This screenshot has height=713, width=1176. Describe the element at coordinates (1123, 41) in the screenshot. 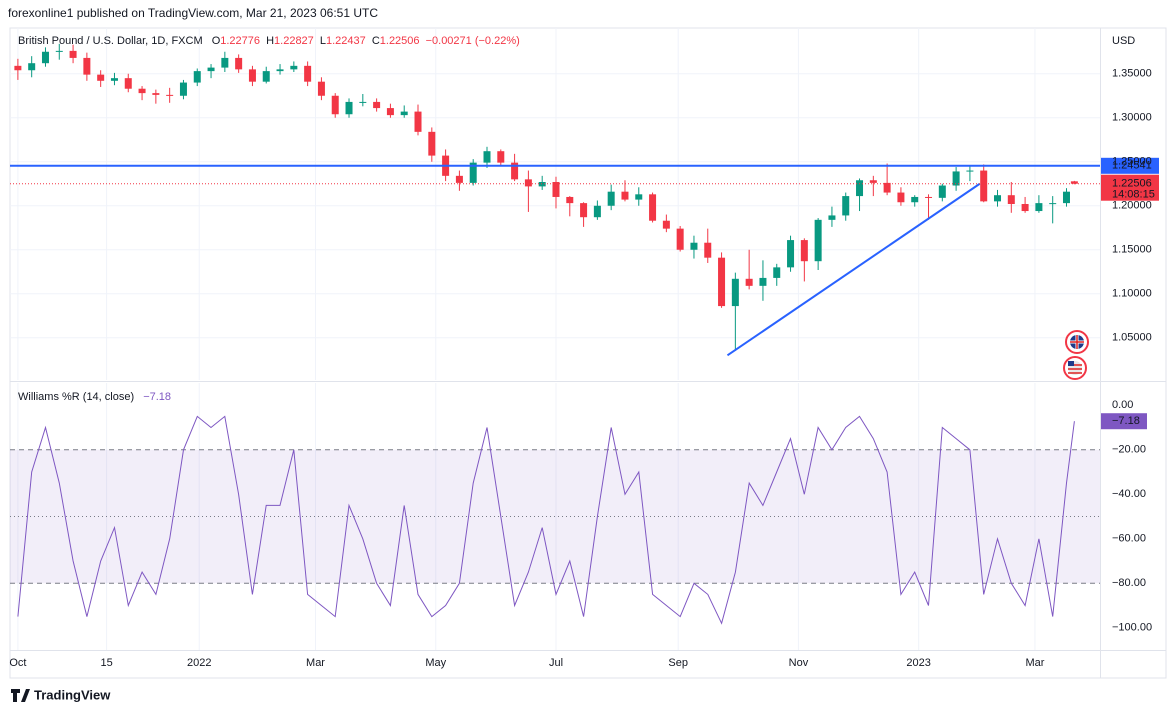

I see `currency: USD` at that location.